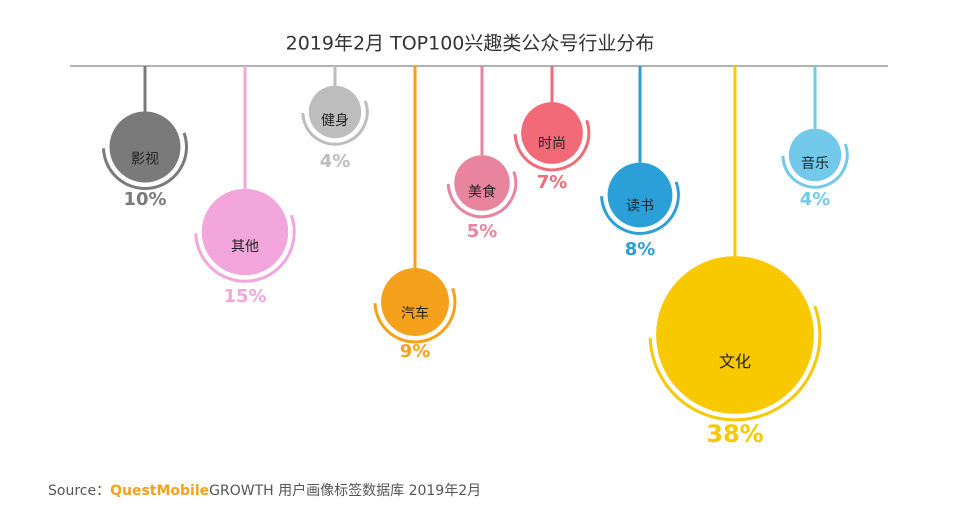 Image resolution: width=960 pixels, height=516 pixels. What do you see at coordinates (79, 491) in the screenshot?
I see `source-prefix: Source：` at bounding box center [79, 491].